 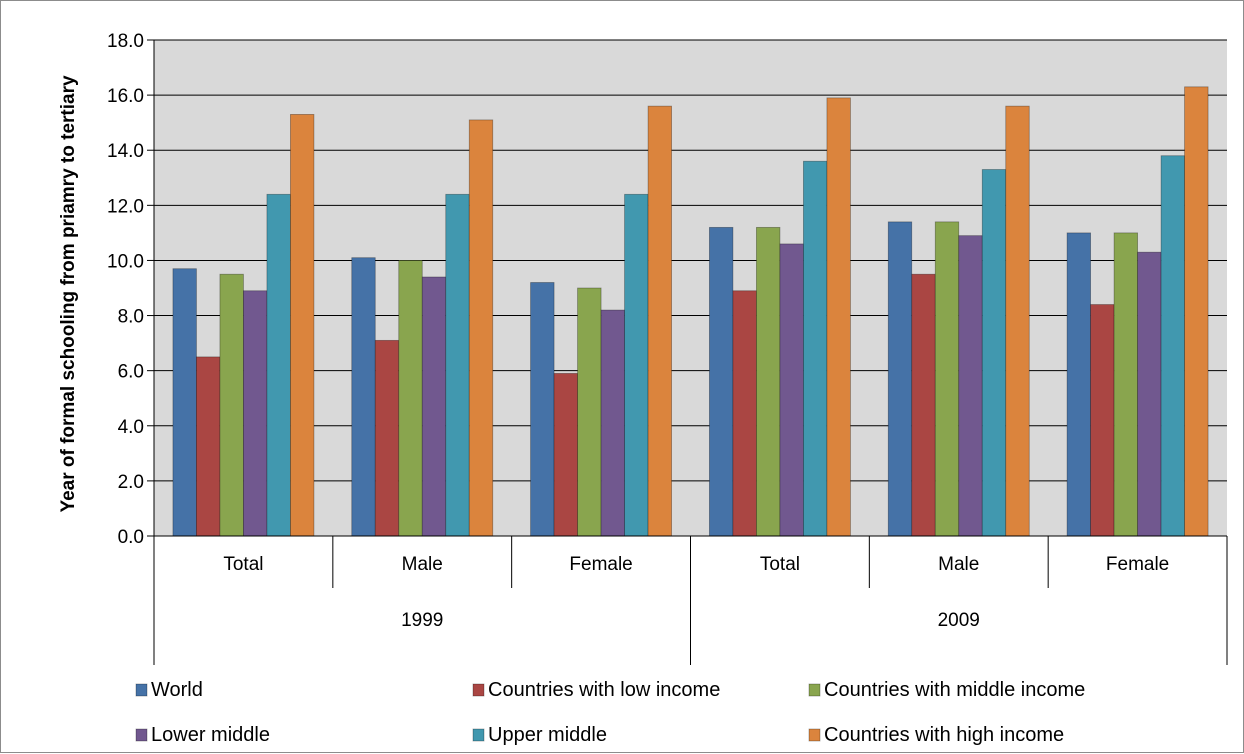 I want to click on legend-item: World, so click(x=169, y=690).